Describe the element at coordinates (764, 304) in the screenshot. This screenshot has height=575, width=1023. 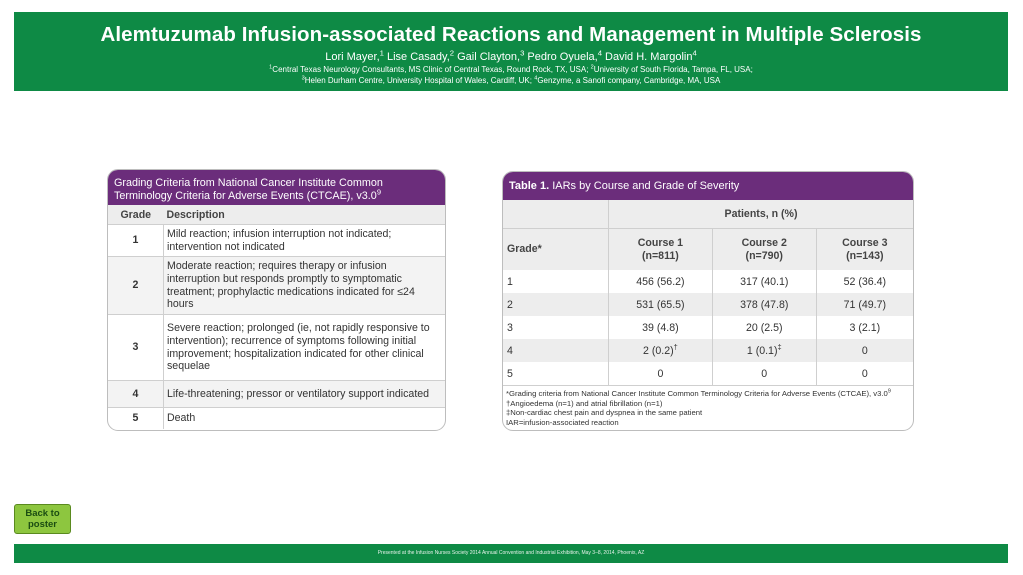
I see `value-cell: 378 (47.8)` at that location.